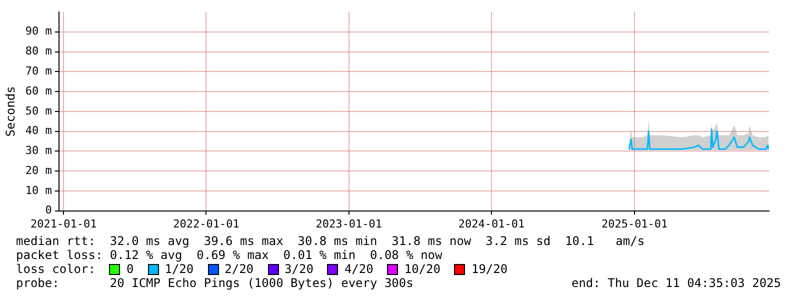  I want to click on y-tick-label: 60 m, so click(38, 91).